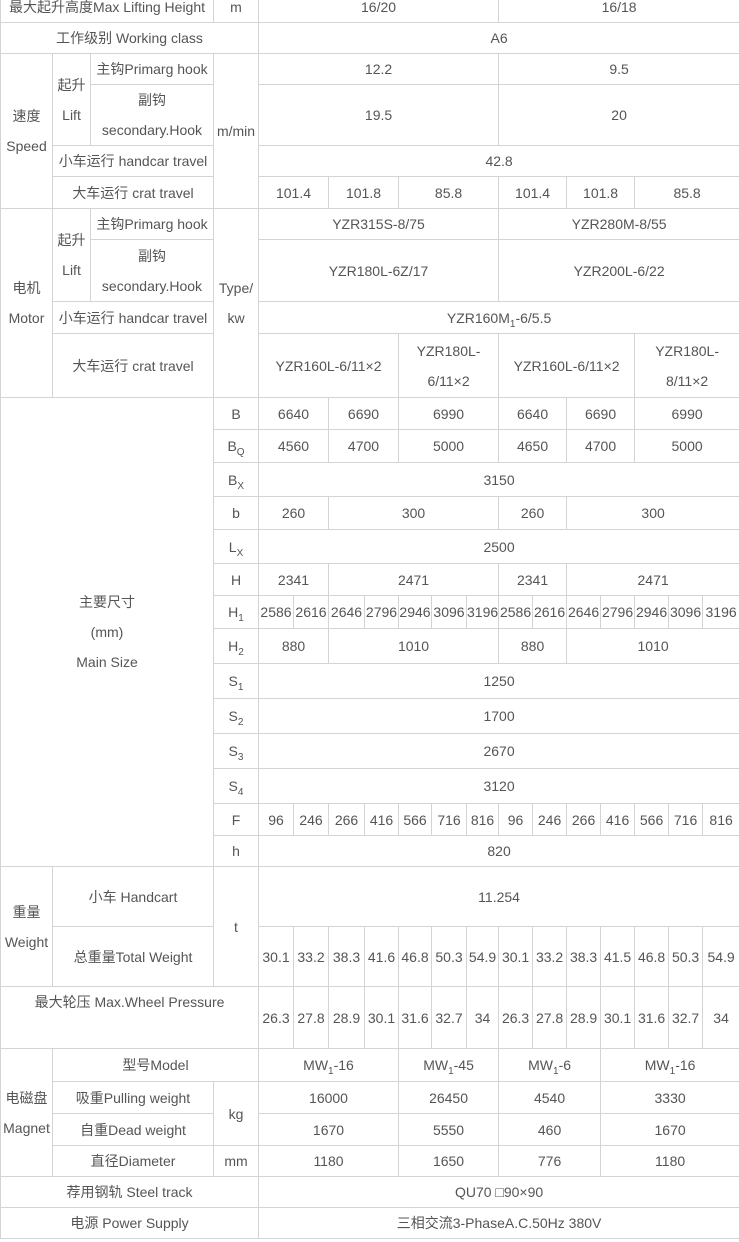  What do you see at coordinates (720, 1017) in the screenshot?
I see `value-cell: 34` at bounding box center [720, 1017].